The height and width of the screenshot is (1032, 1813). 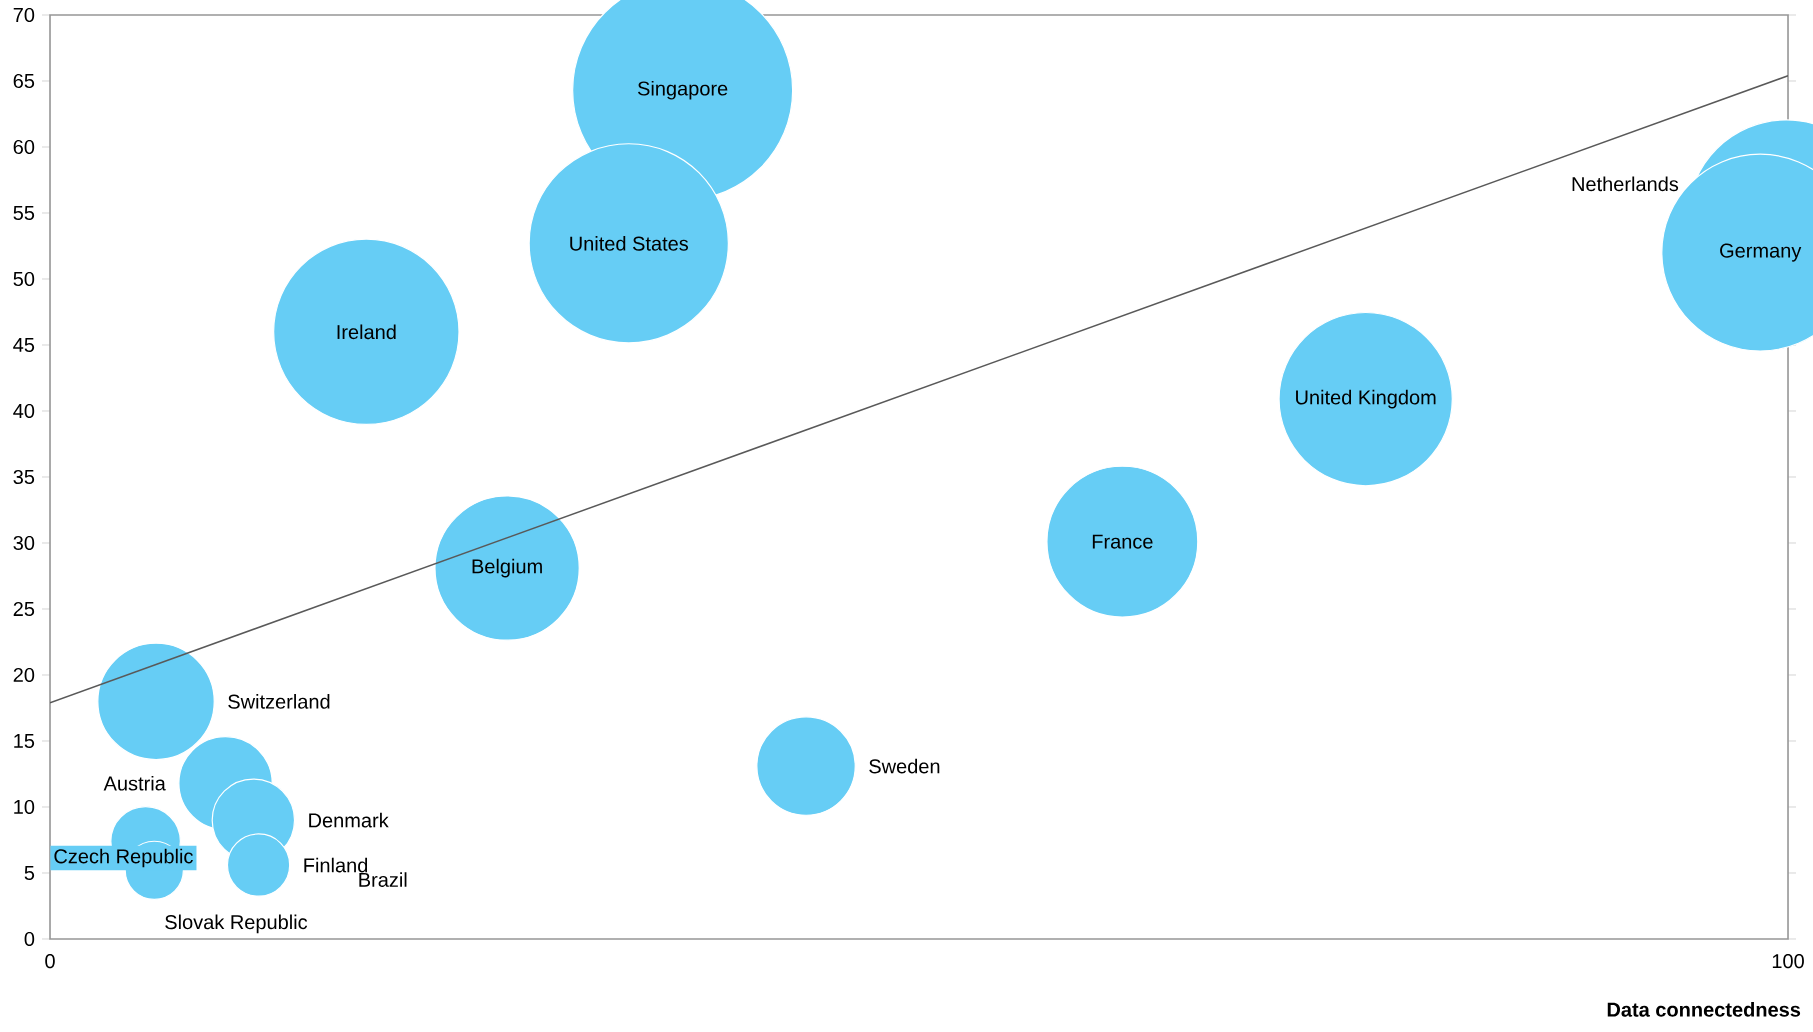 I want to click on series-label: France, so click(x=1122, y=541).